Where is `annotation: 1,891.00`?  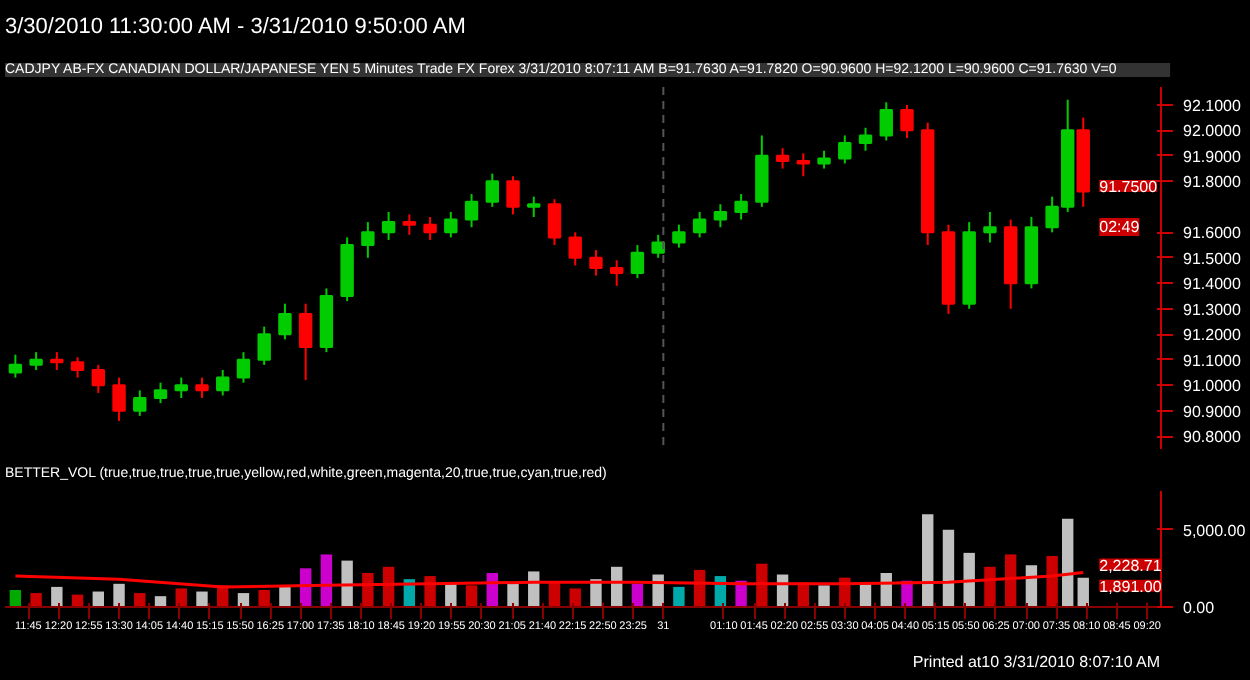 annotation: 1,891.00 is located at coordinates (1131, 586).